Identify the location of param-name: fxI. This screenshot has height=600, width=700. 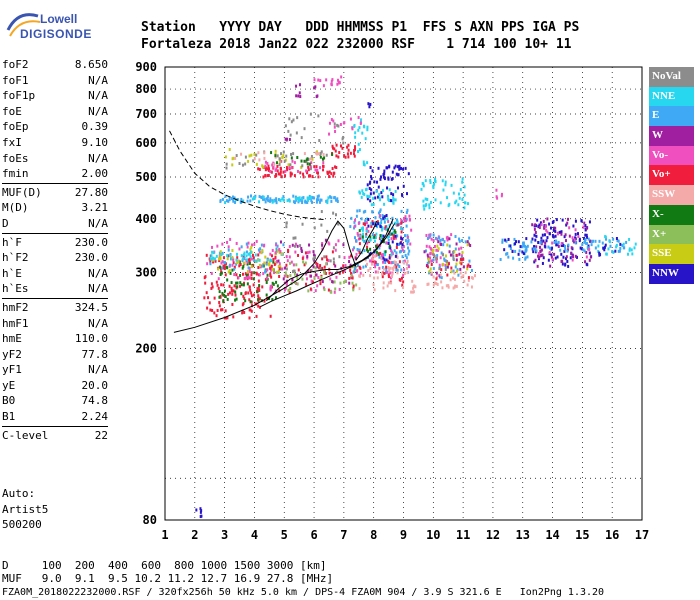
(12, 142).